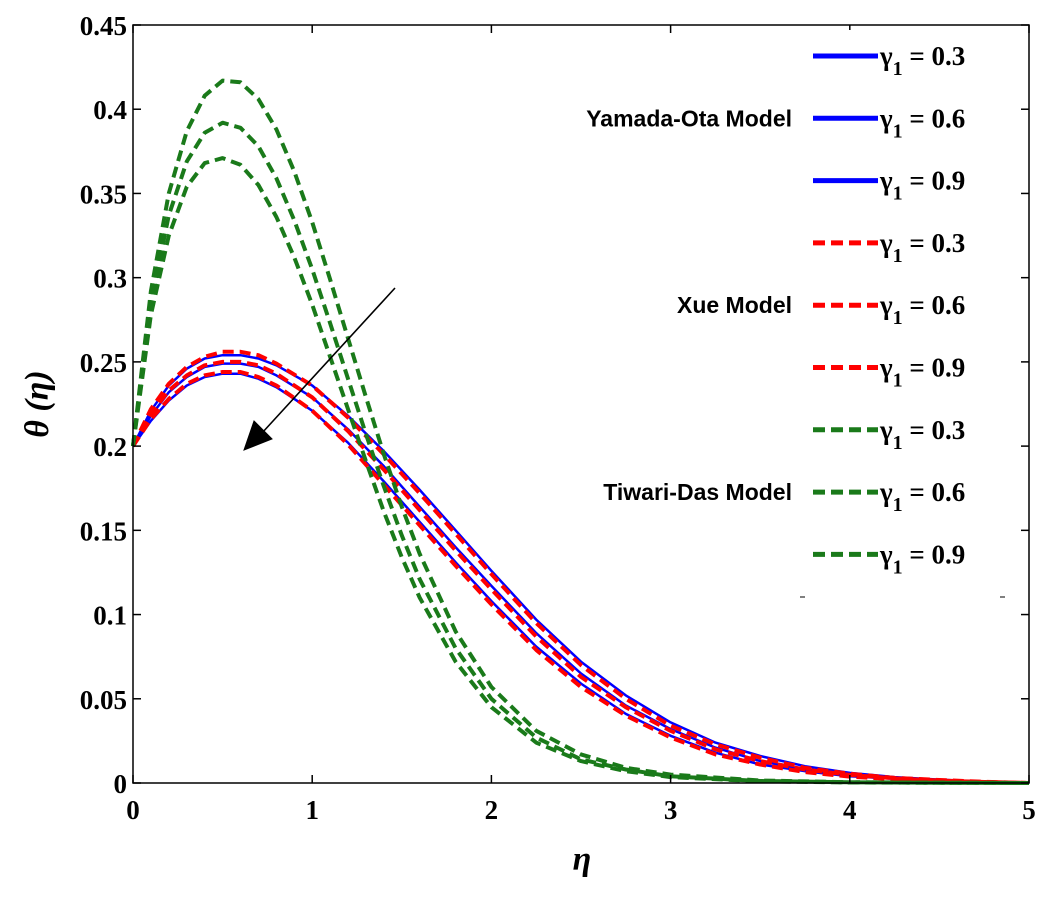 This screenshot has width=1052, height=909. I want to click on y-tick-label: 0.05, so click(103, 700).